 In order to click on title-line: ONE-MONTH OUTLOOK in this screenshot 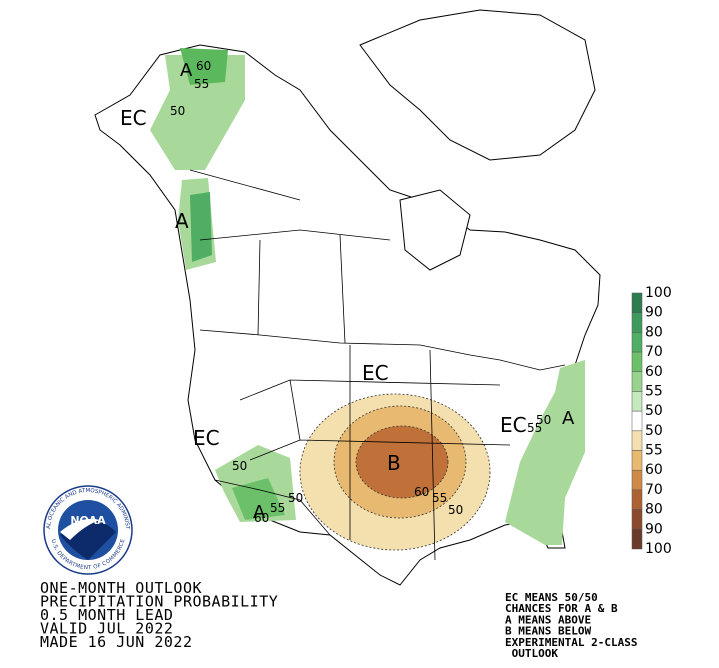, I will do `click(121, 588)`.